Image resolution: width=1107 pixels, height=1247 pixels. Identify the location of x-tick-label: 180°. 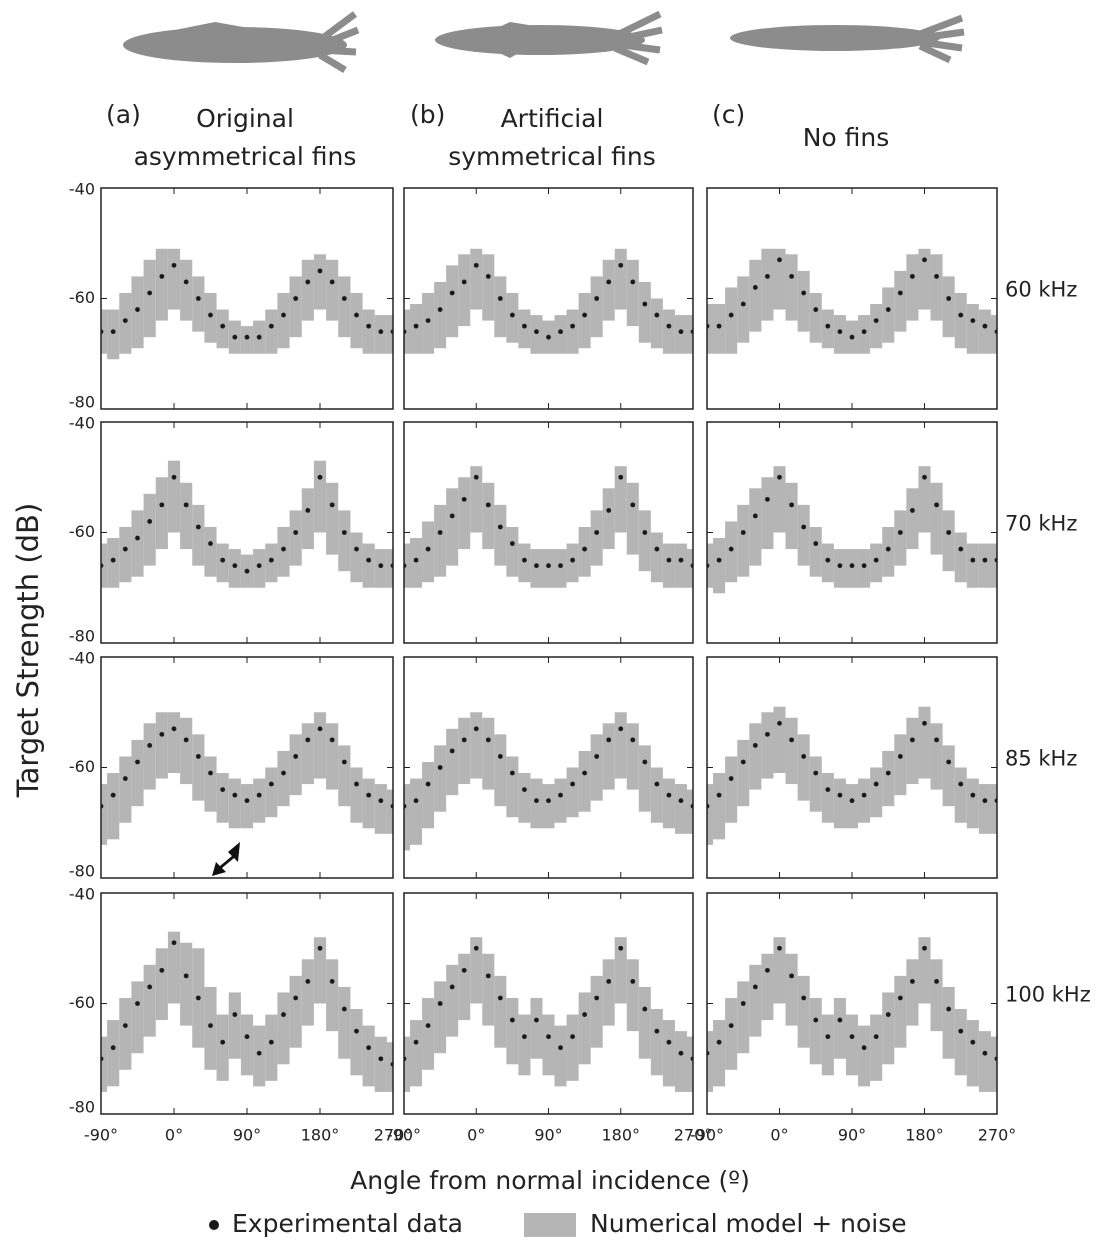
(320, 1135).